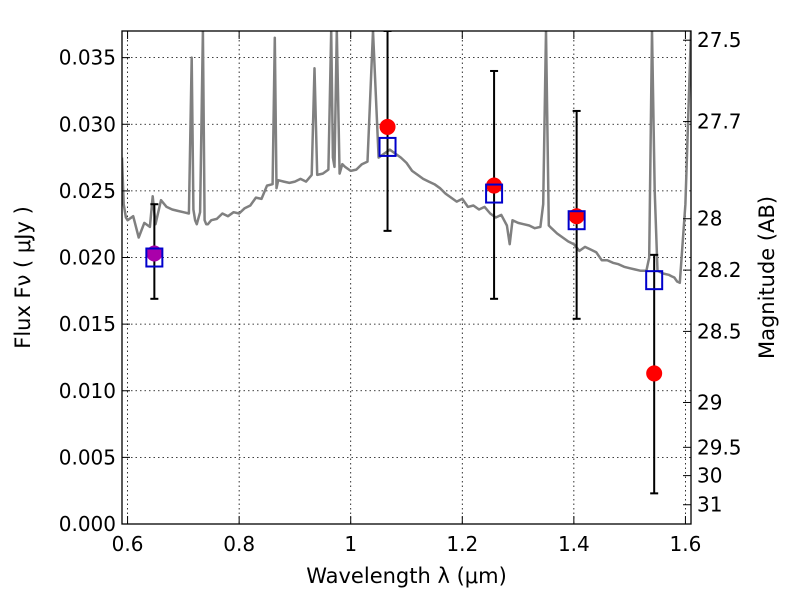  I want to click on x-tick-label: 0.8, so click(239, 544).